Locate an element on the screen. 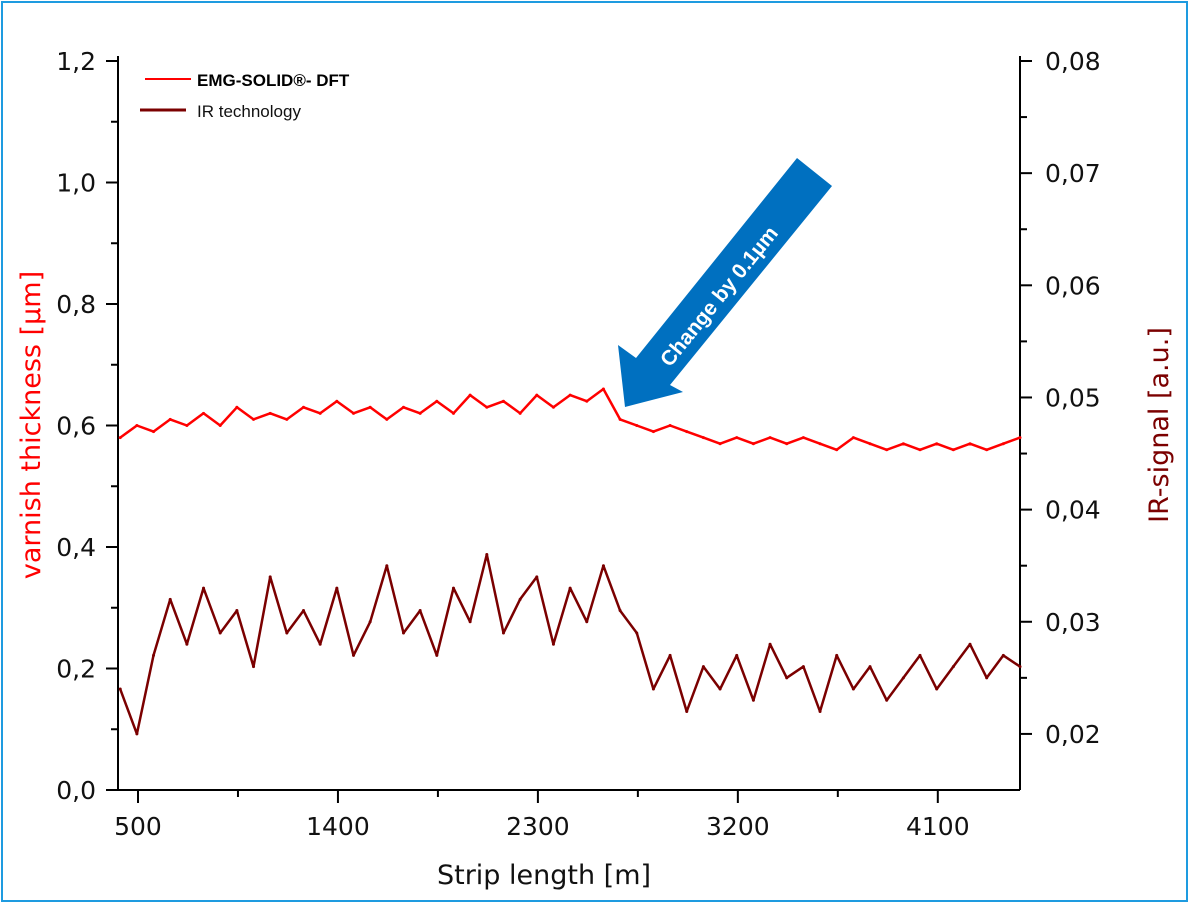  y-right-axis-title: IR-signal [a.u.] is located at coordinates (1159, 425).